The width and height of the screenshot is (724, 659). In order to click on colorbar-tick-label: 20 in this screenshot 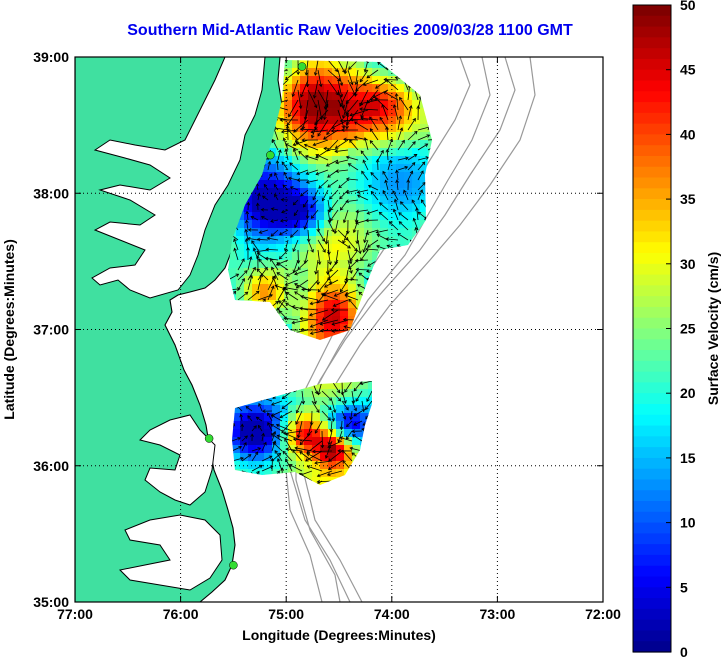, I will do `click(688, 393)`.